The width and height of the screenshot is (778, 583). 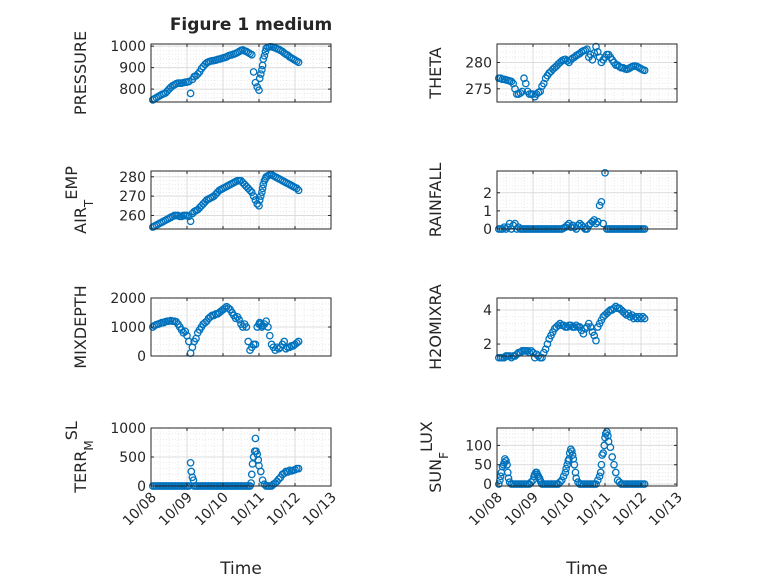 I want to click on x-tick-label: 10/08, so click(x=486, y=510).